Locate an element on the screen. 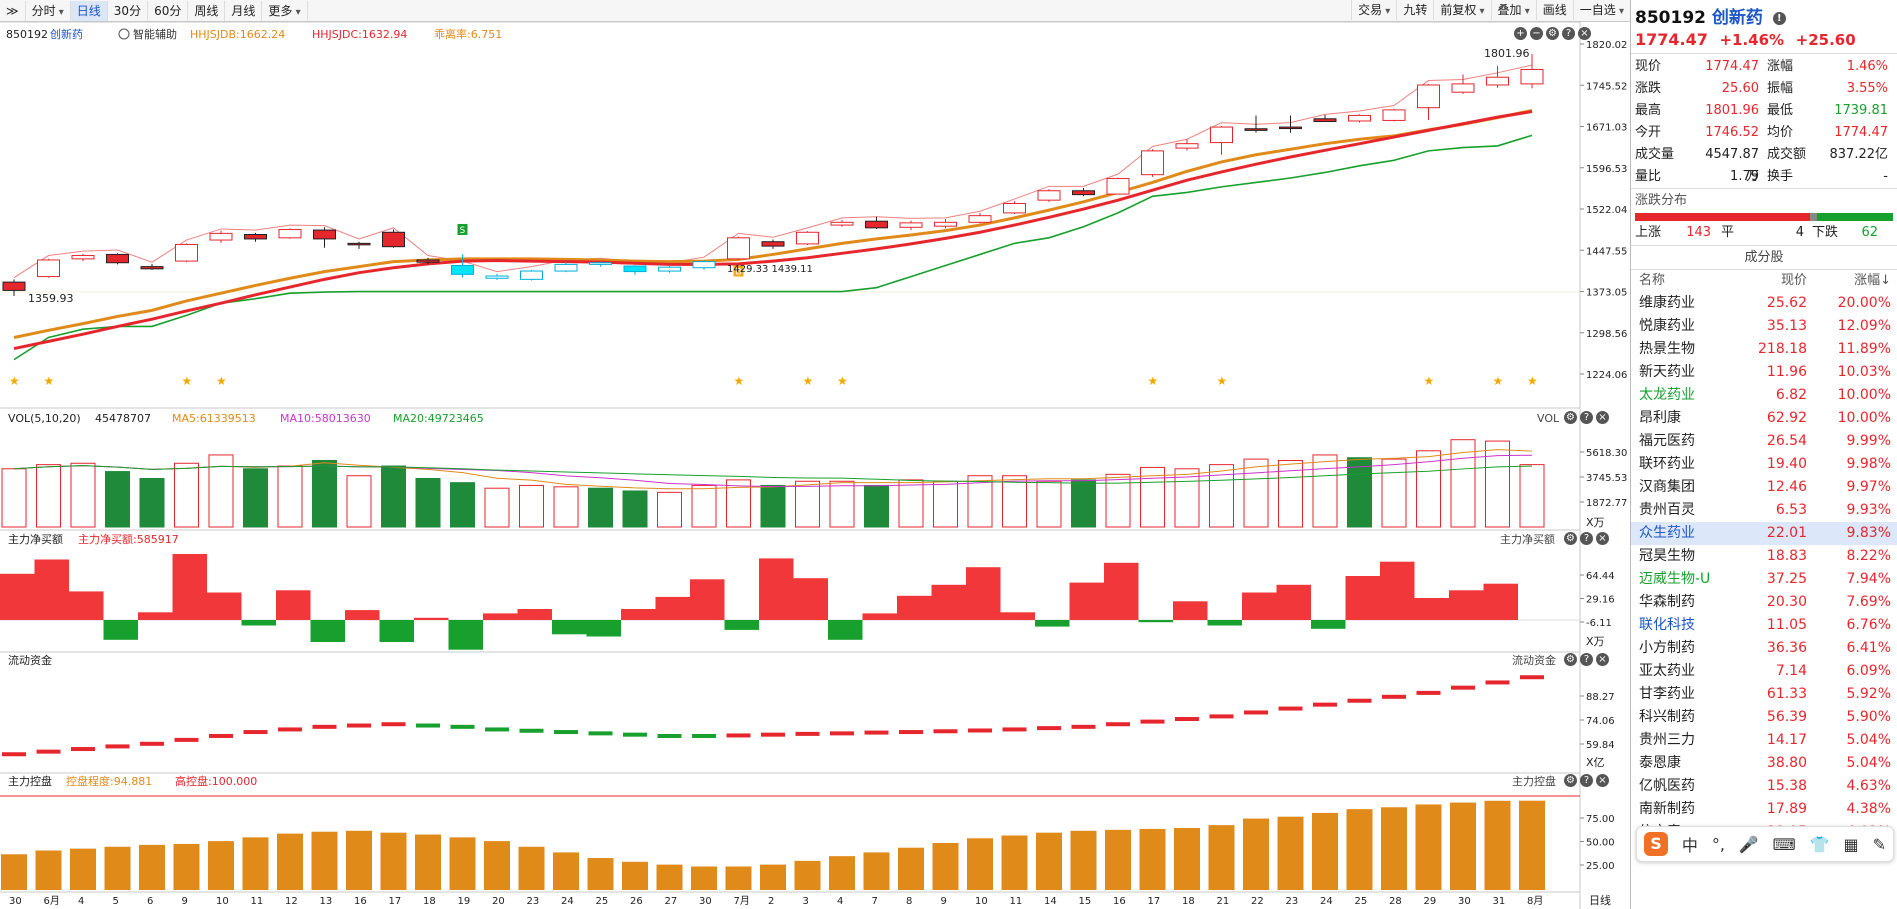 This screenshot has width=1897, height=909. close-icon: × is located at coordinates (1584, 33).